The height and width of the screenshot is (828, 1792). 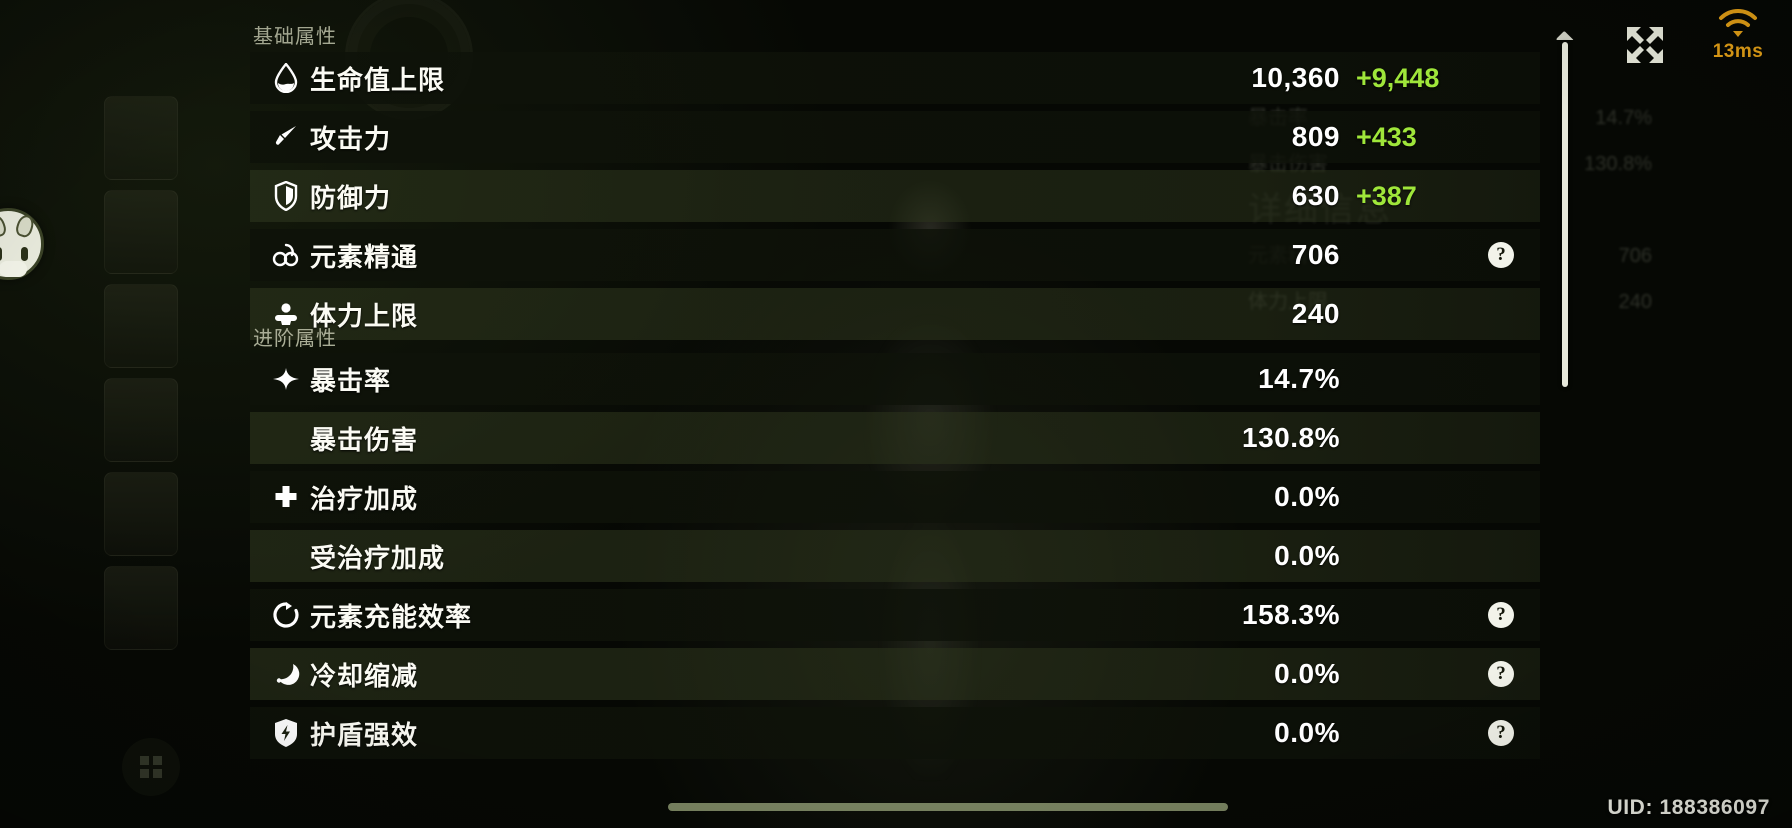 I want to click on network-status: 13ms, so click(x=1738, y=34).